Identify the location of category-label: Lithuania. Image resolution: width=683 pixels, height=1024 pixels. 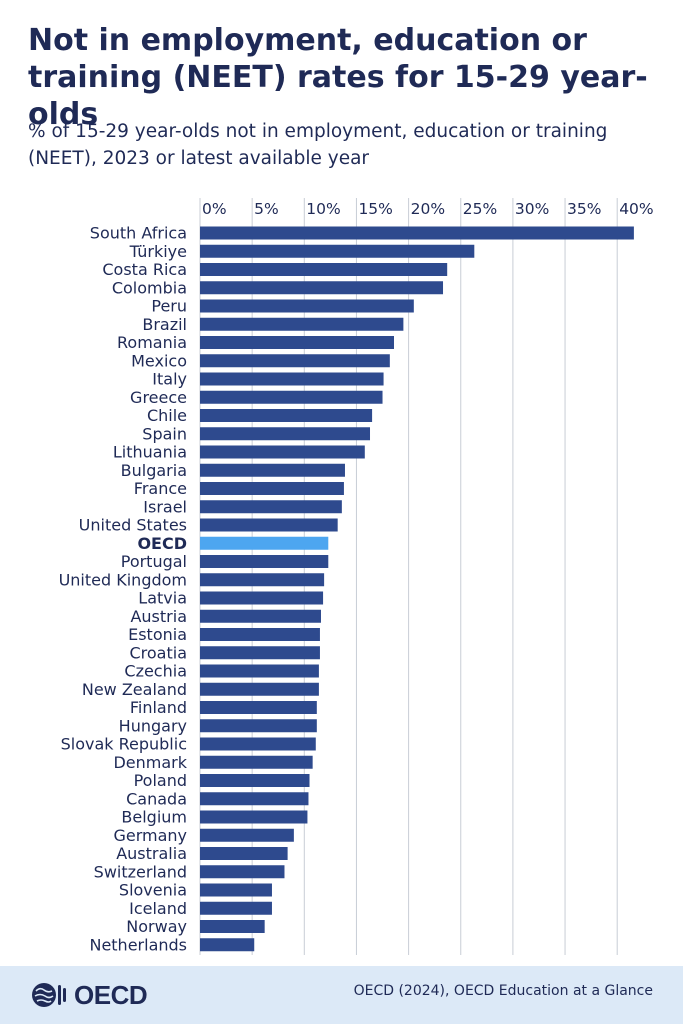
(150, 452).